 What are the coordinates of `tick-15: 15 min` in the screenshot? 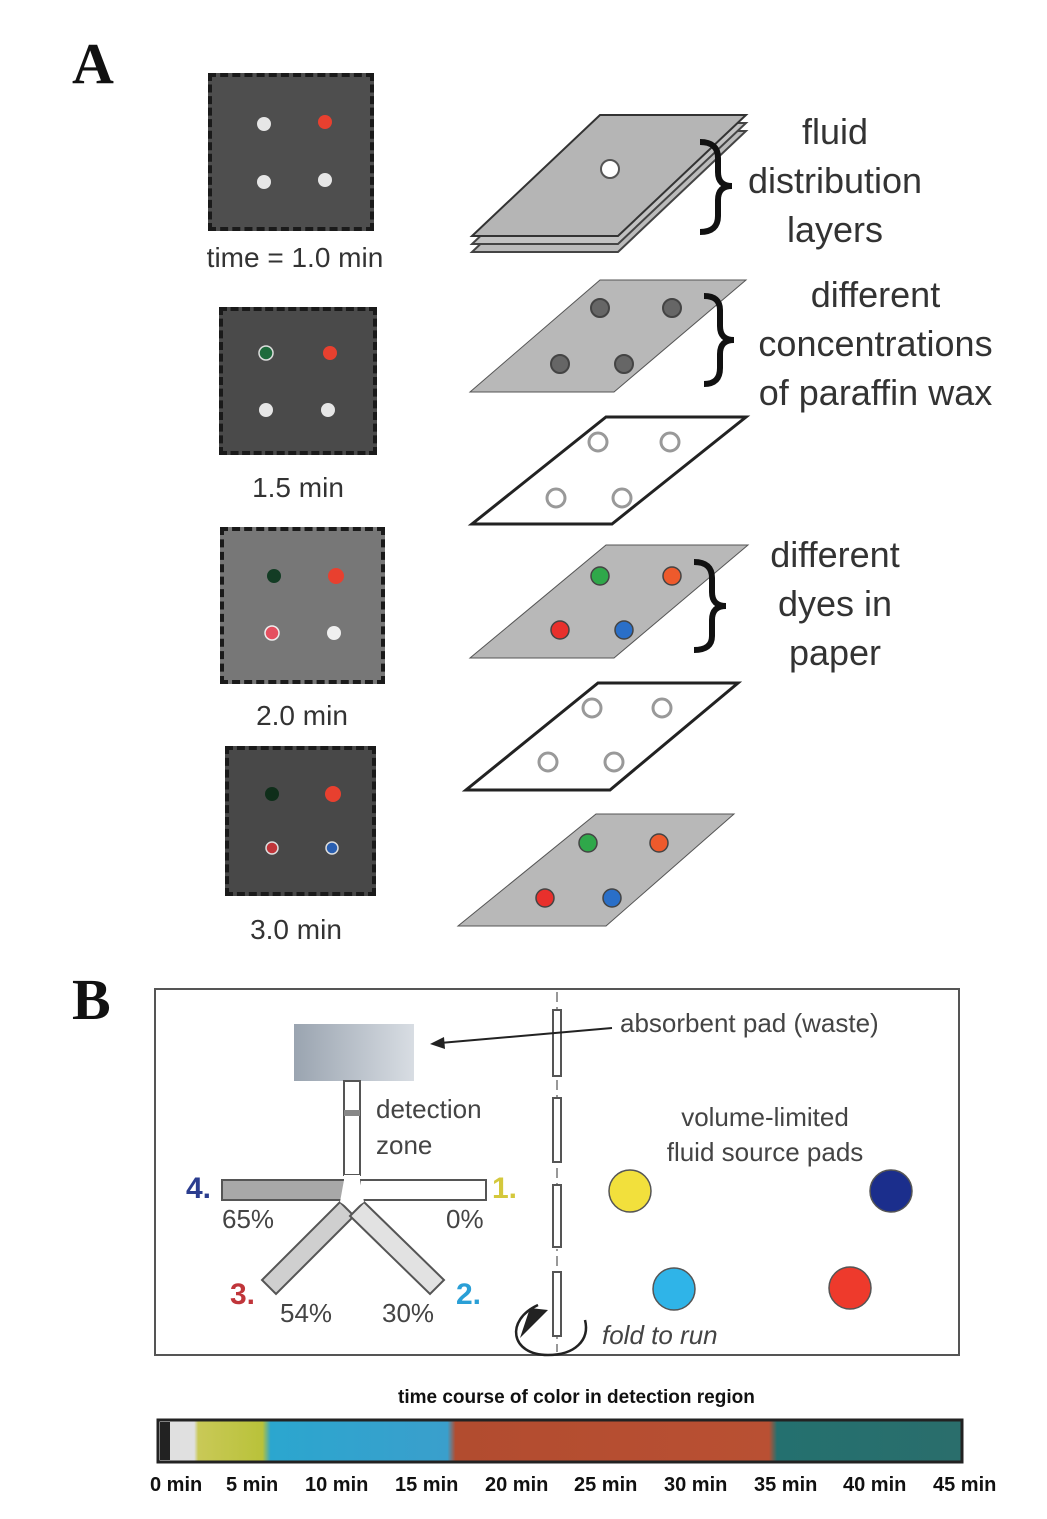 It's located at (427, 1485).